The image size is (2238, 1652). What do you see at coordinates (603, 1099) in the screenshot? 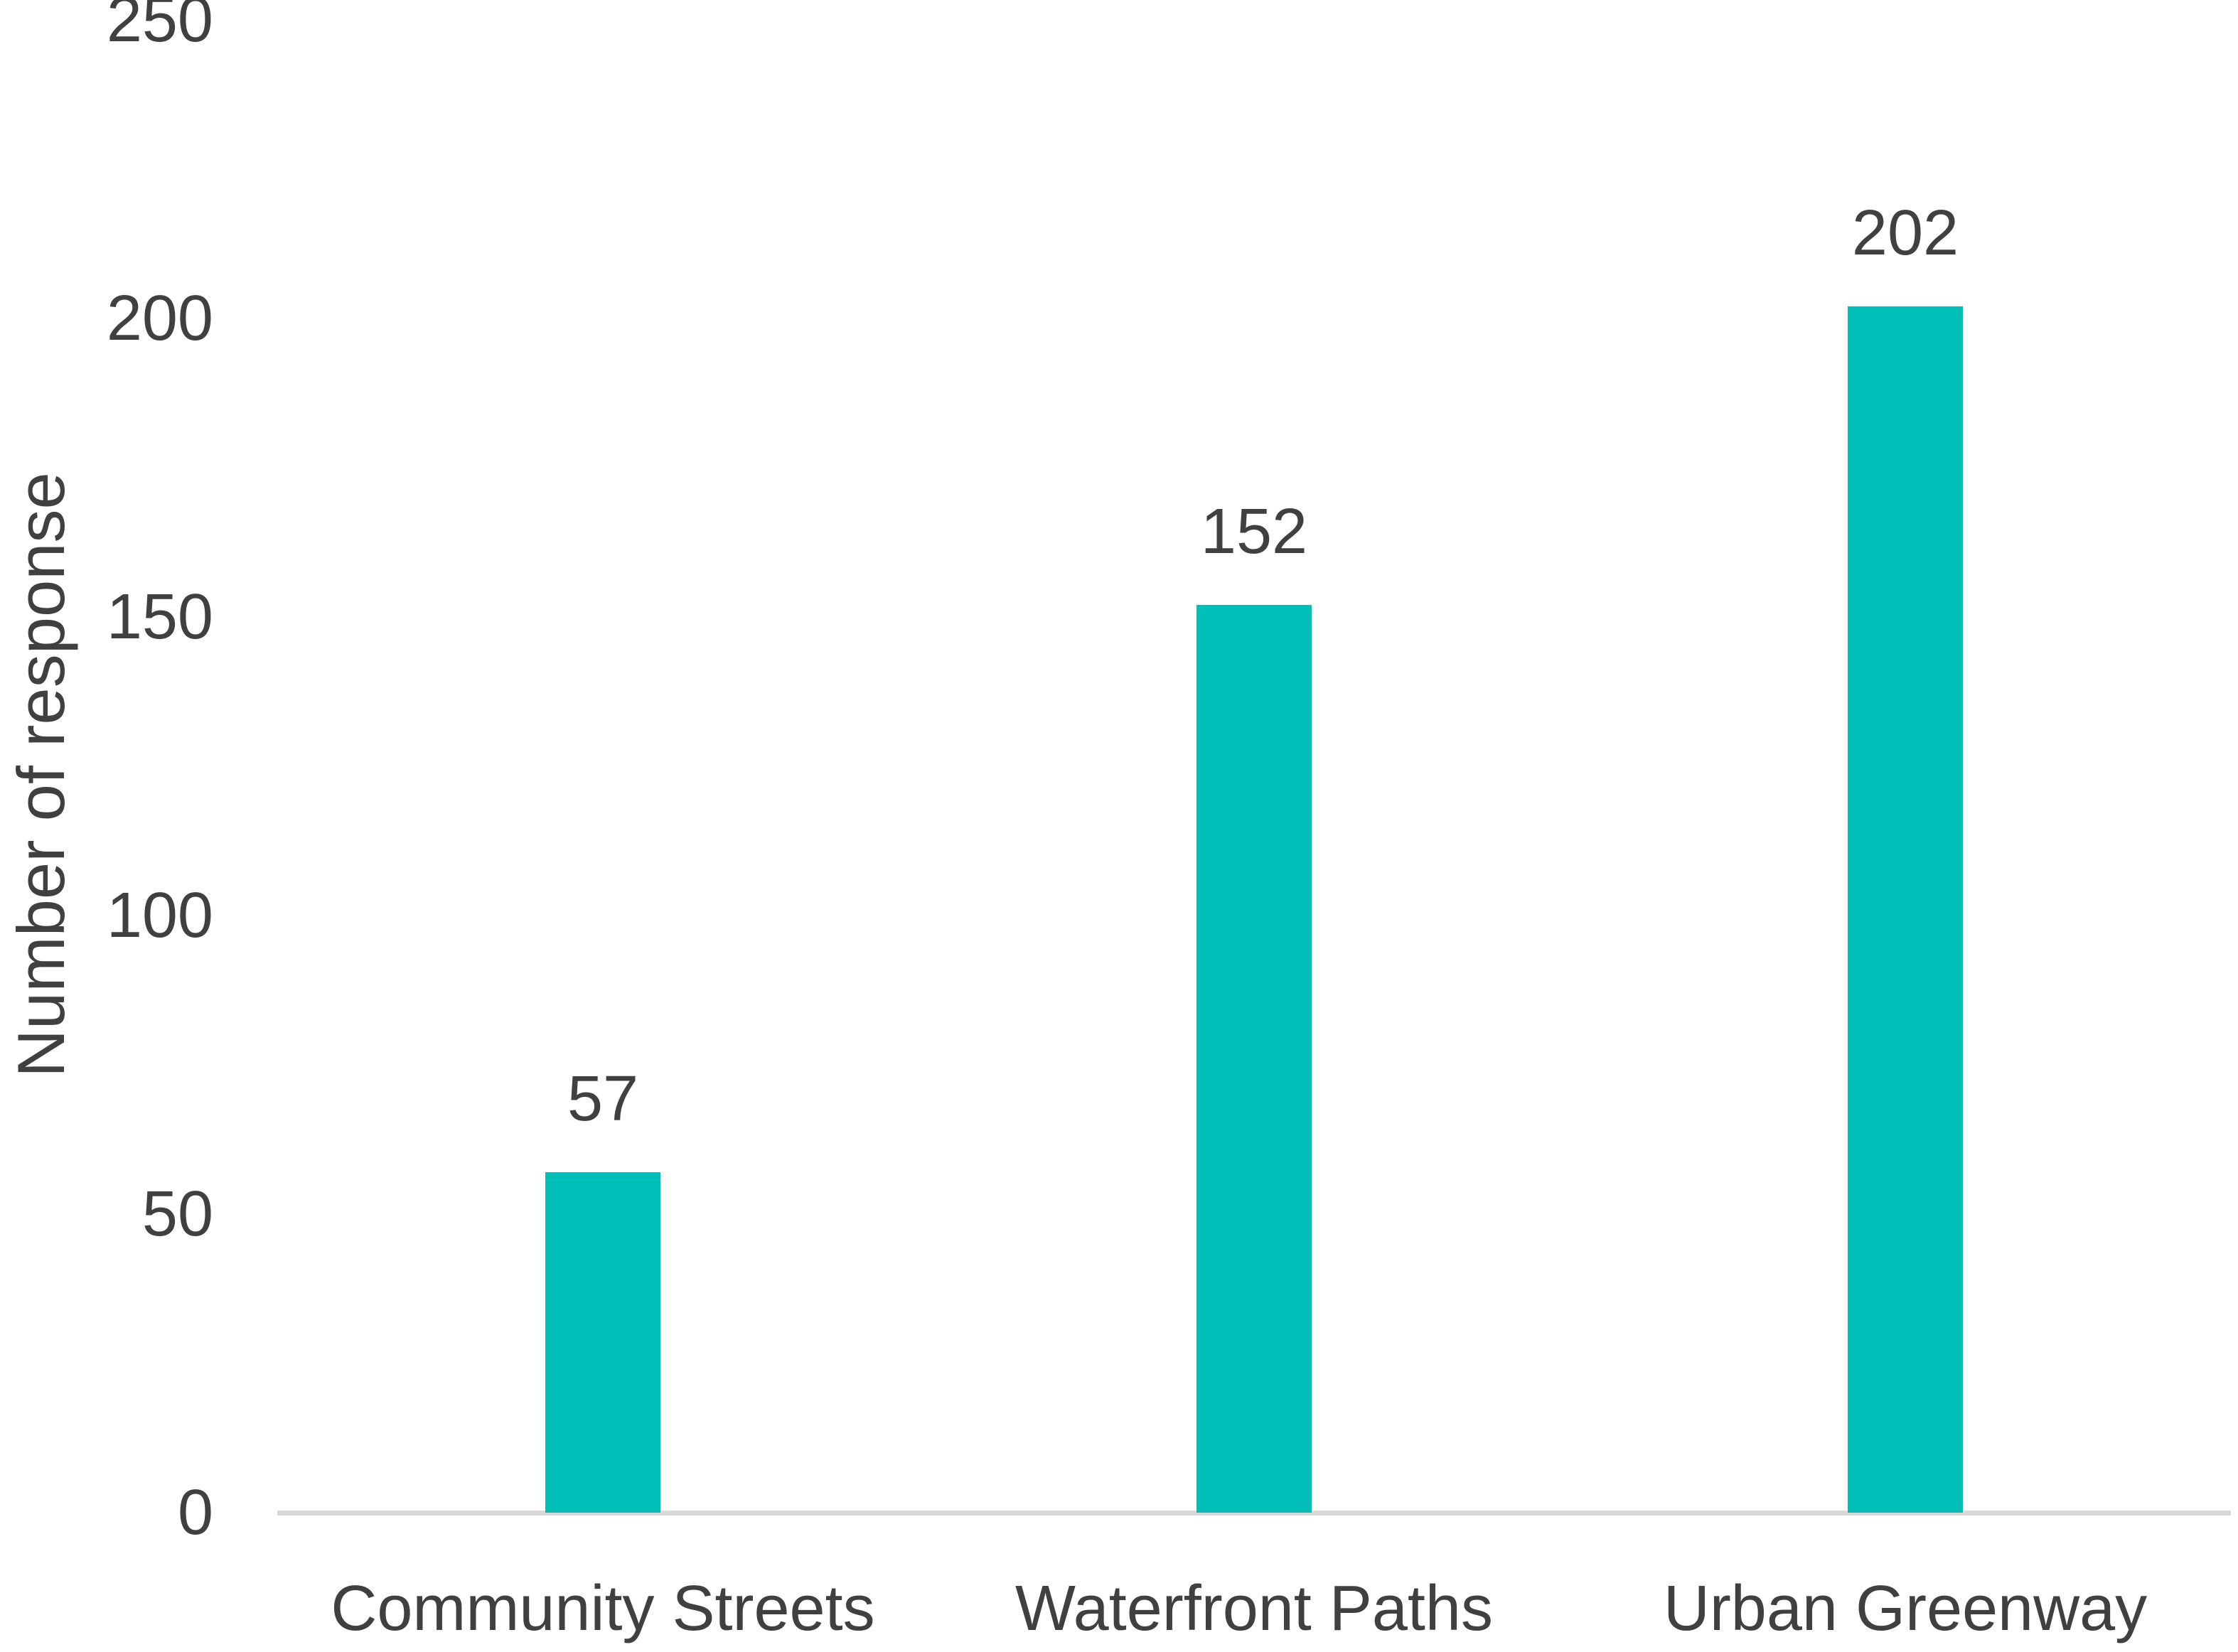
I see `bar-value-label-community-streets: 57` at bounding box center [603, 1099].